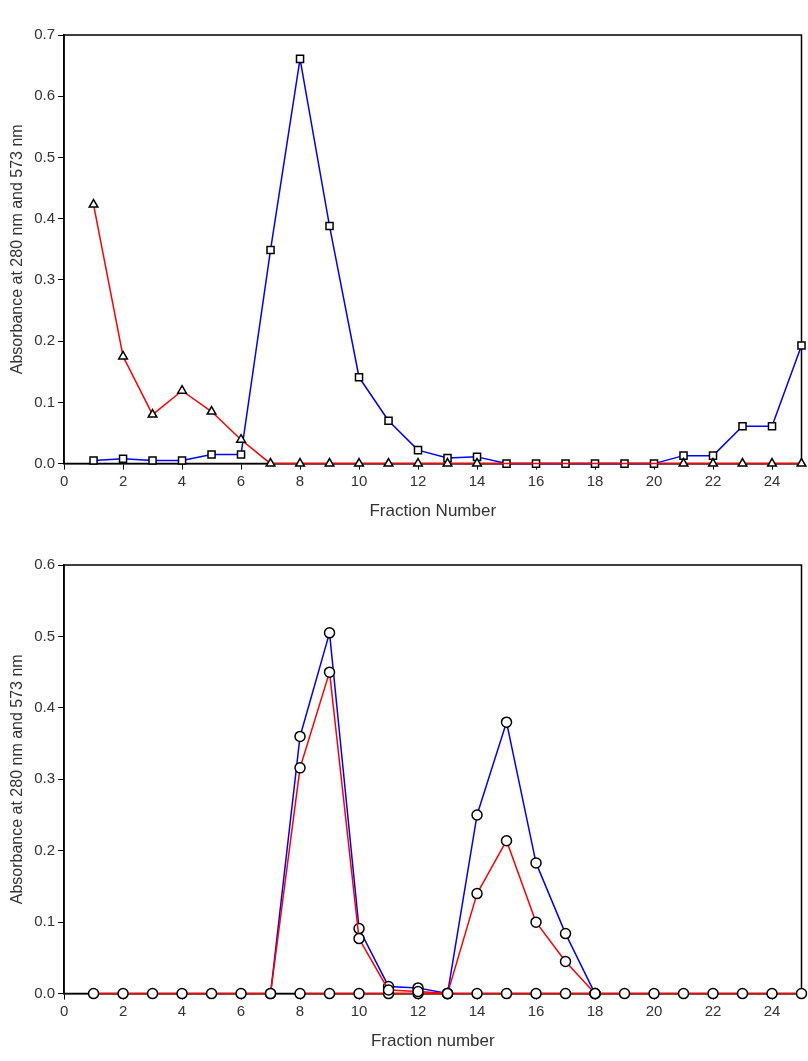  What do you see at coordinates (433, 511) in the screenshot?
I see `x-axis-title: Fraction Number` at bounding box center [433, 511].